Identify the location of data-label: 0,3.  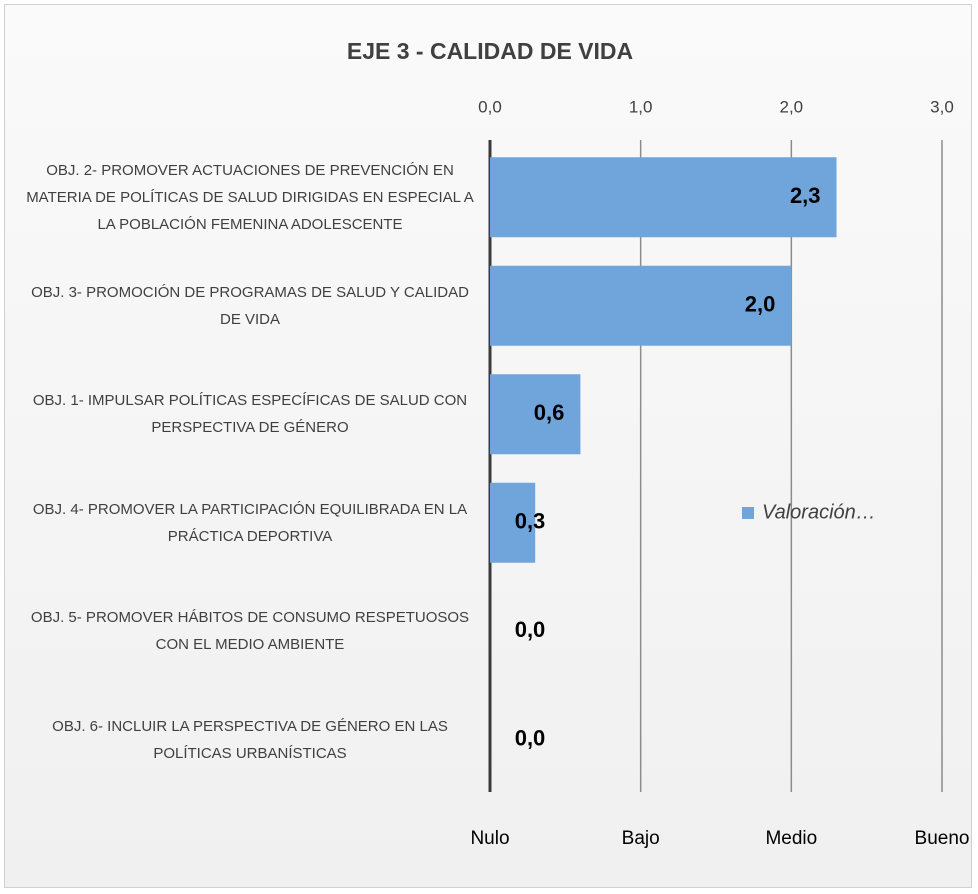
(530, 521).